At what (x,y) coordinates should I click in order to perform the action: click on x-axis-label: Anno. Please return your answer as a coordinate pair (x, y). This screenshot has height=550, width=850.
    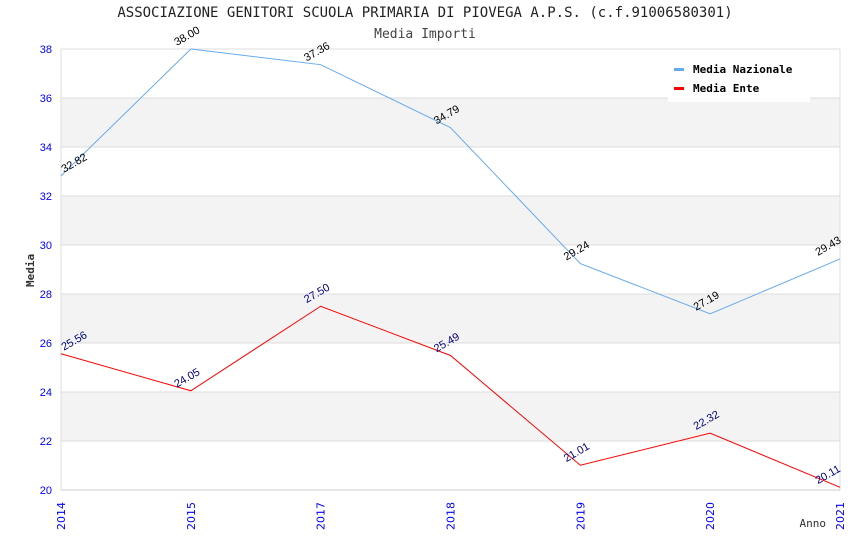
    Looking at the image, I should click on (813, 523).